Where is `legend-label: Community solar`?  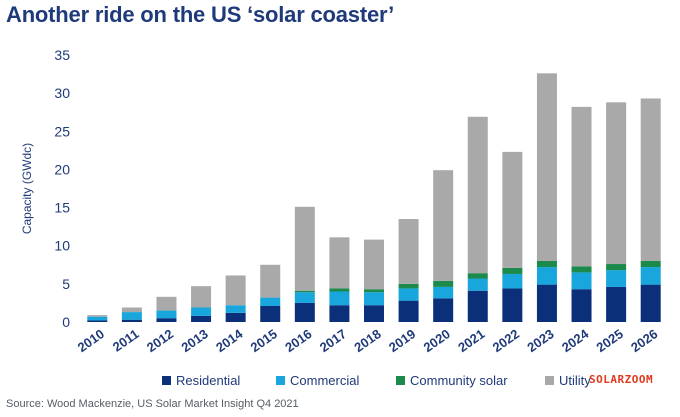 legend-label: Community solar is located at coordinates (459, 380).